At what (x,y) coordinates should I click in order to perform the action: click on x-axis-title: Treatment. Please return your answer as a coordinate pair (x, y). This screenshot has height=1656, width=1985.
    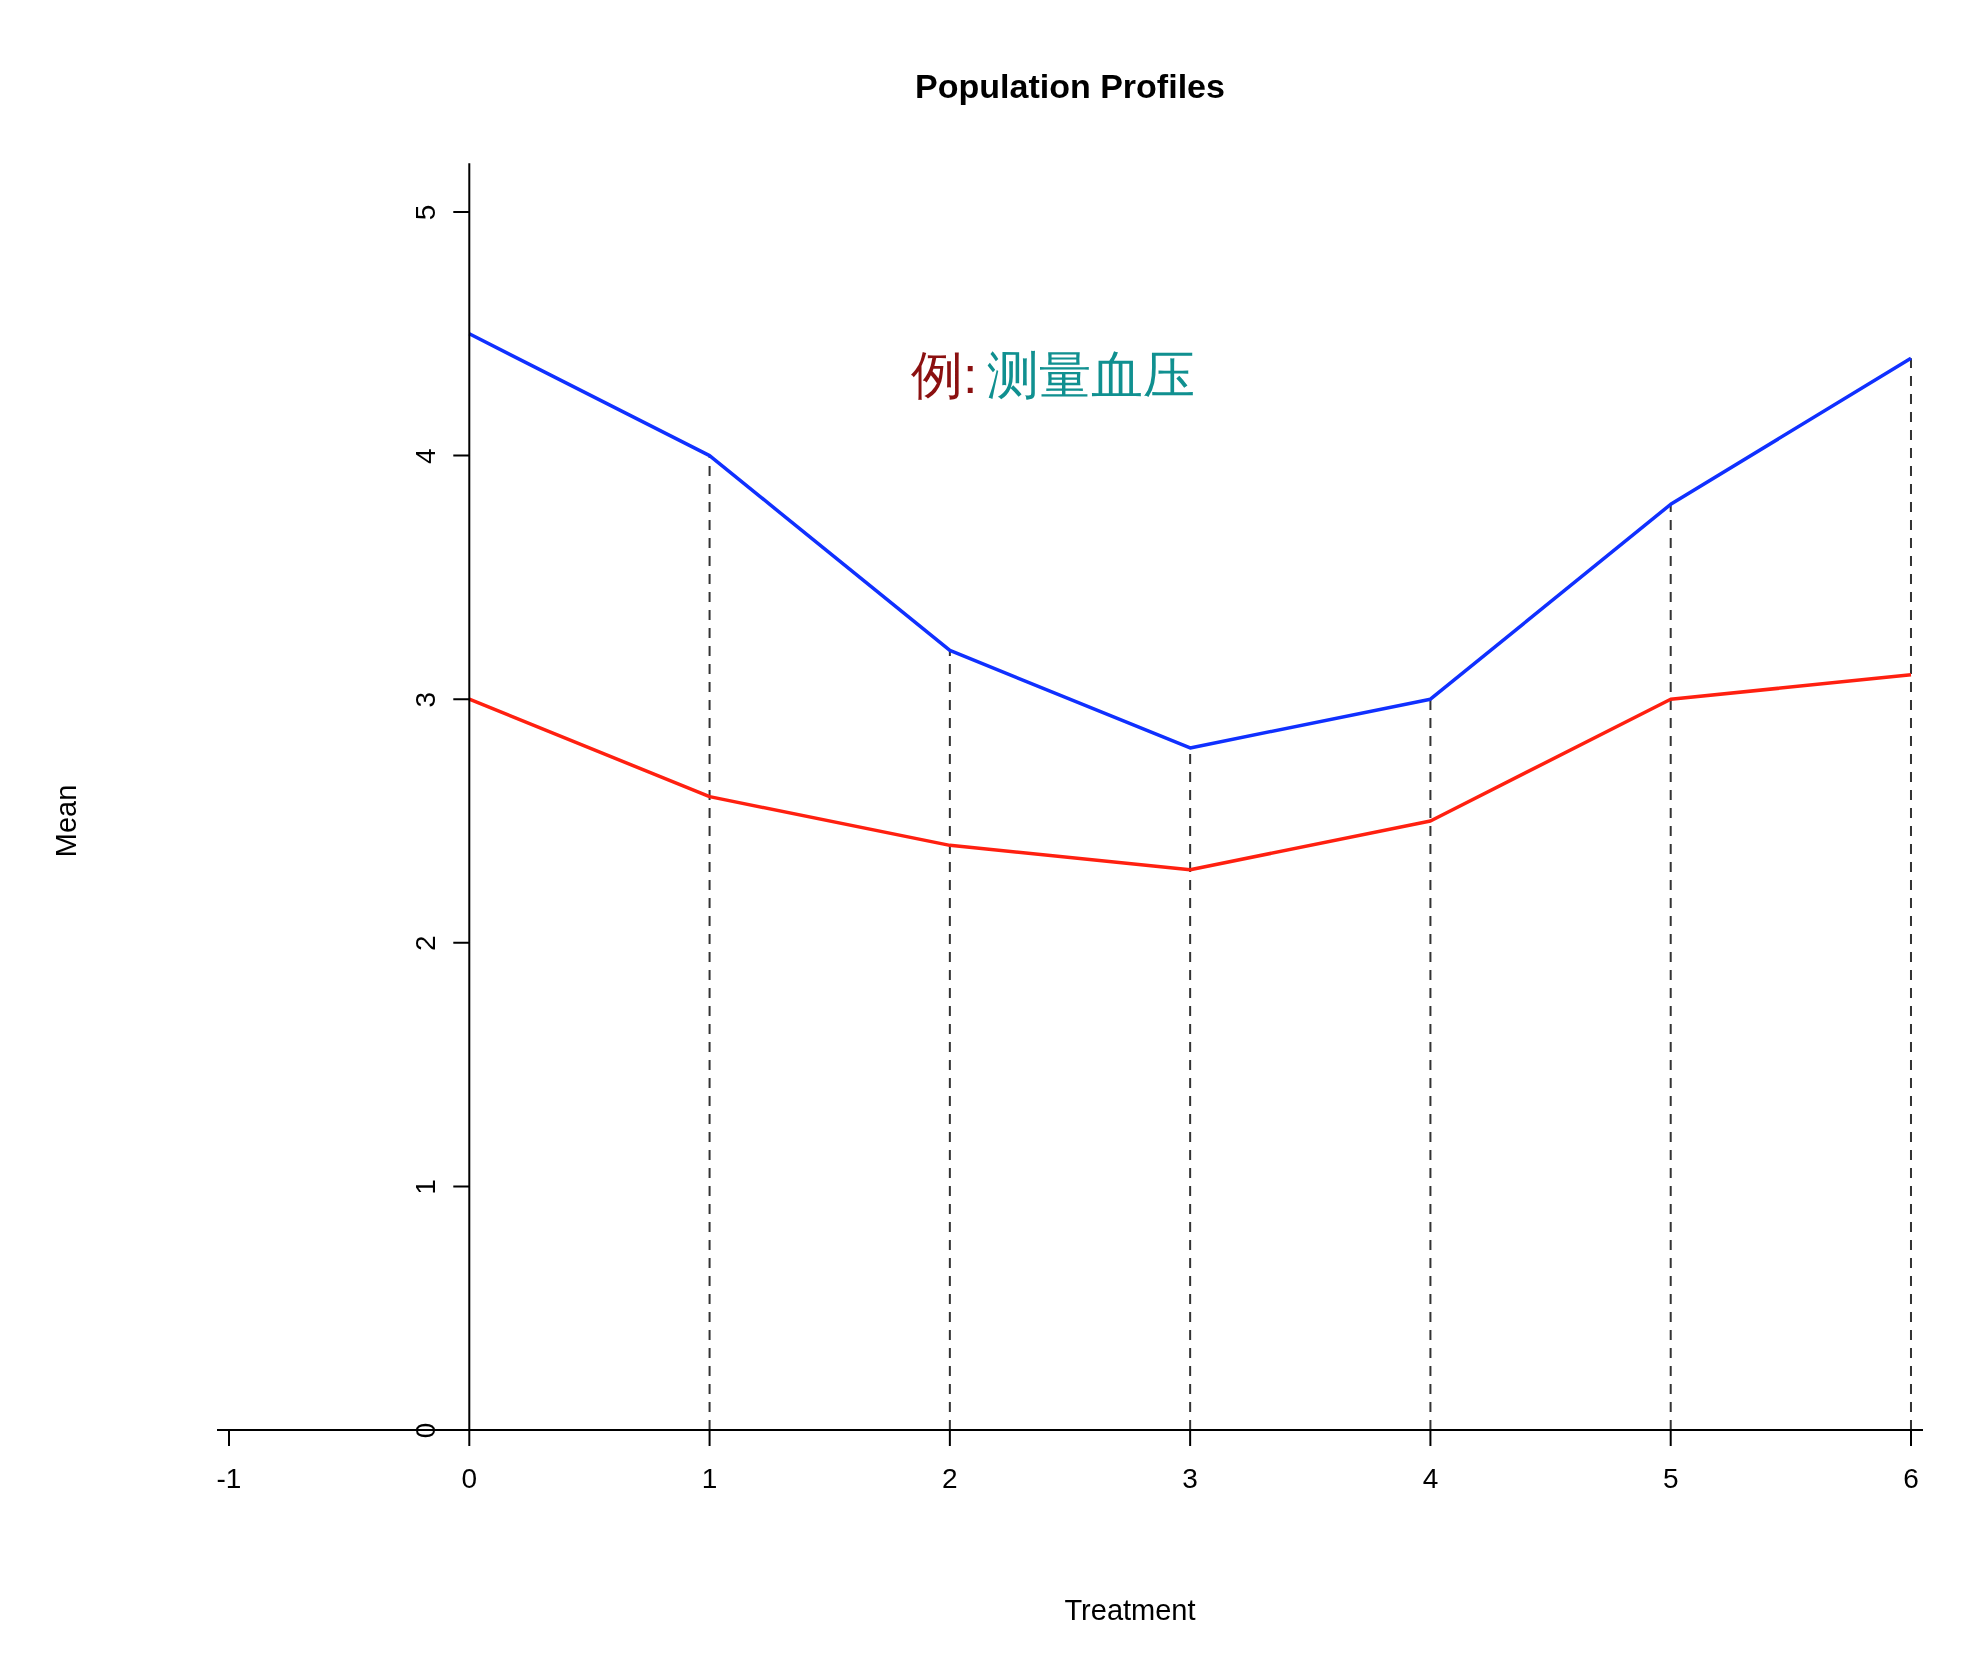
    Looking at the image, I should click on (1130, 1610).